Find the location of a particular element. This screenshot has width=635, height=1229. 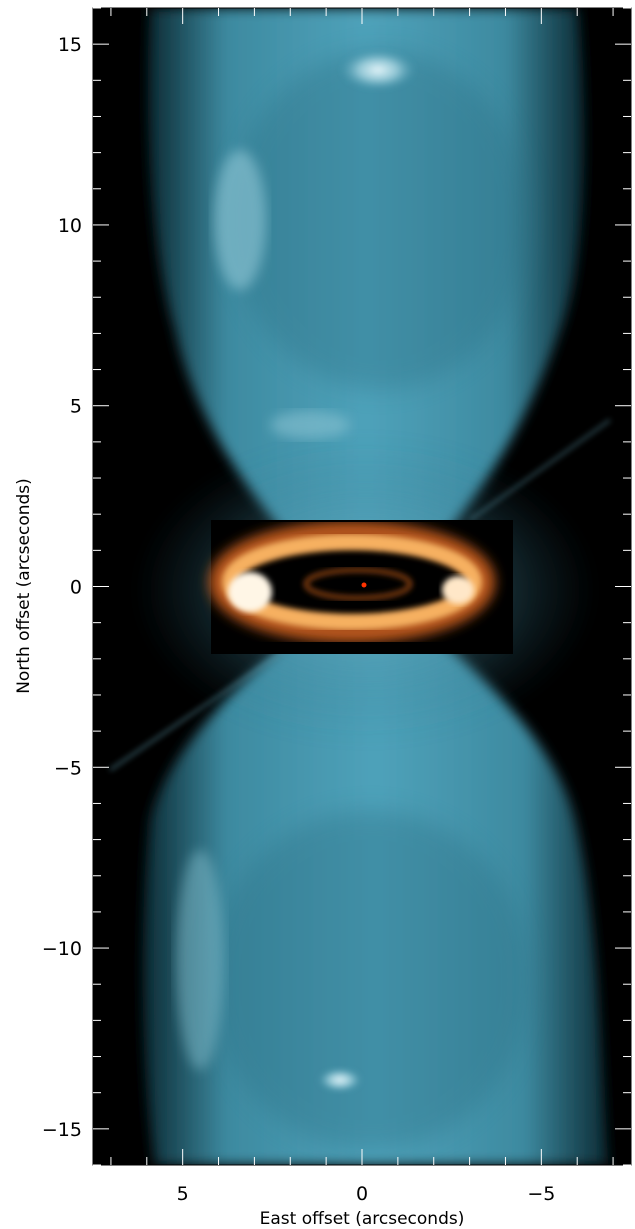

upper-lobe-shade is located at coordinates (380, 220).